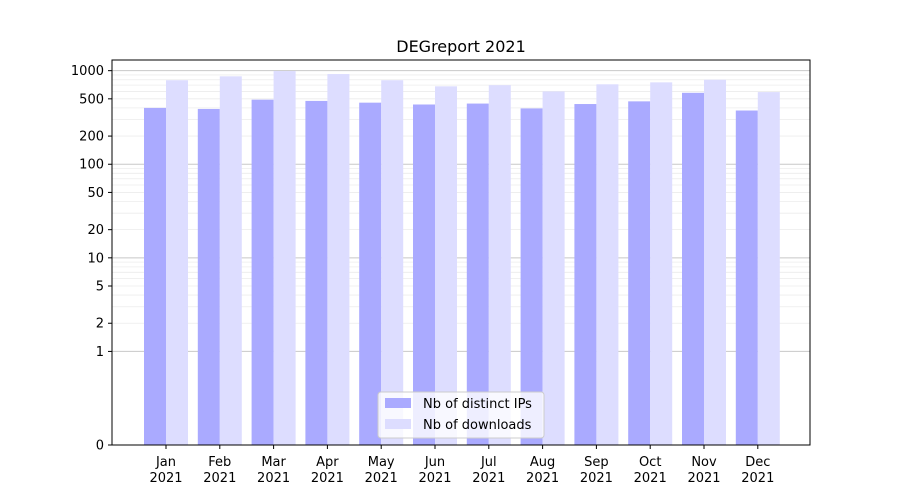 This screenshot has width=900, height=500. Describe the element at coordinates (434, 462) in the screenshot. I see `x-tick-label-month: Jun` at that location.